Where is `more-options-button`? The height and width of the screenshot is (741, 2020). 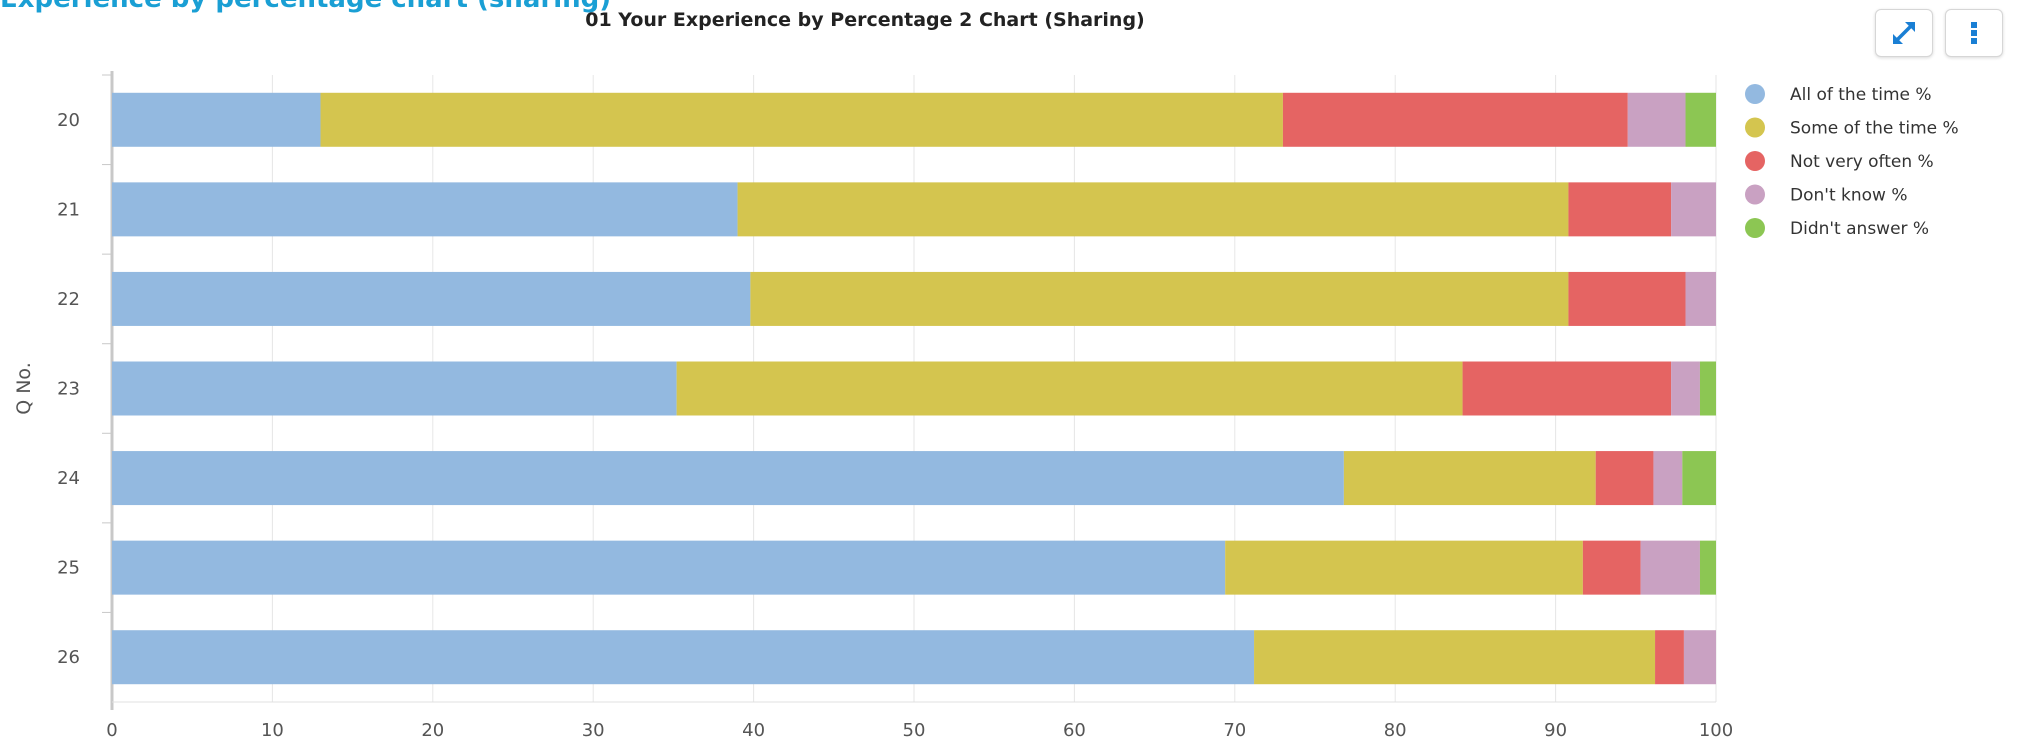 more-options-button is located at coordinates (1974, 33).